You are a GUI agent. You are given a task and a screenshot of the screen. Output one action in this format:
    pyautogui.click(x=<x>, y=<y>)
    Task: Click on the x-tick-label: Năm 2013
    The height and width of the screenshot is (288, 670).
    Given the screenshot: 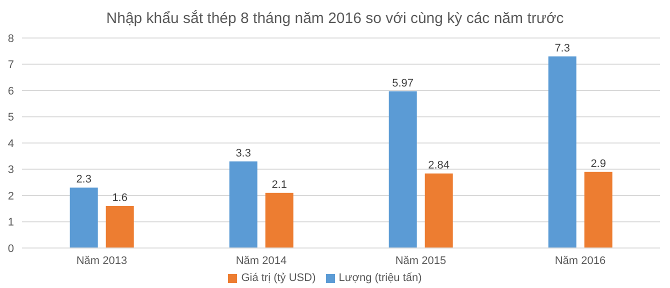 What is the action you would take?
    pyautogui.click(x=102, y=260)
    